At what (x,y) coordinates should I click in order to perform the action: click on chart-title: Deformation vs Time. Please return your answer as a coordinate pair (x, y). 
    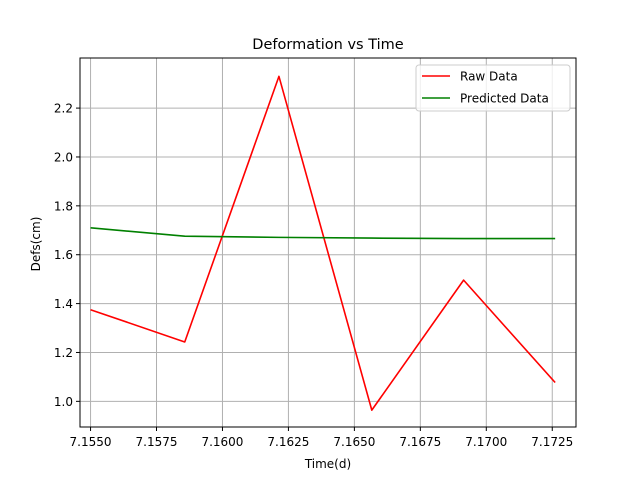
    Looking at the image, I should click on (327, 45).